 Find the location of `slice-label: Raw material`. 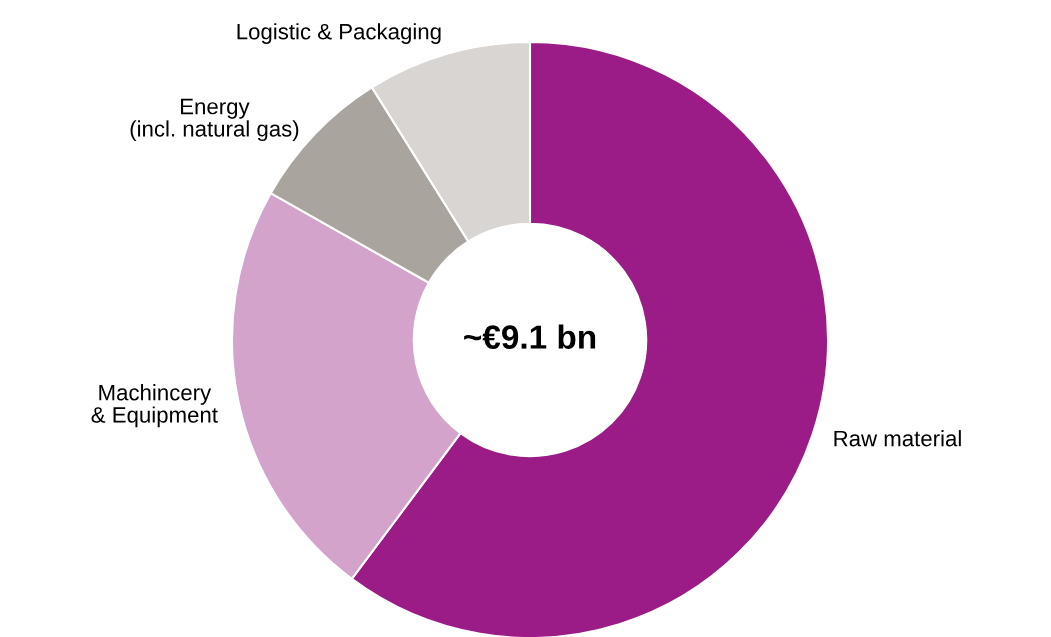

slice-label: Raw material is located at coordinates (897, 438).